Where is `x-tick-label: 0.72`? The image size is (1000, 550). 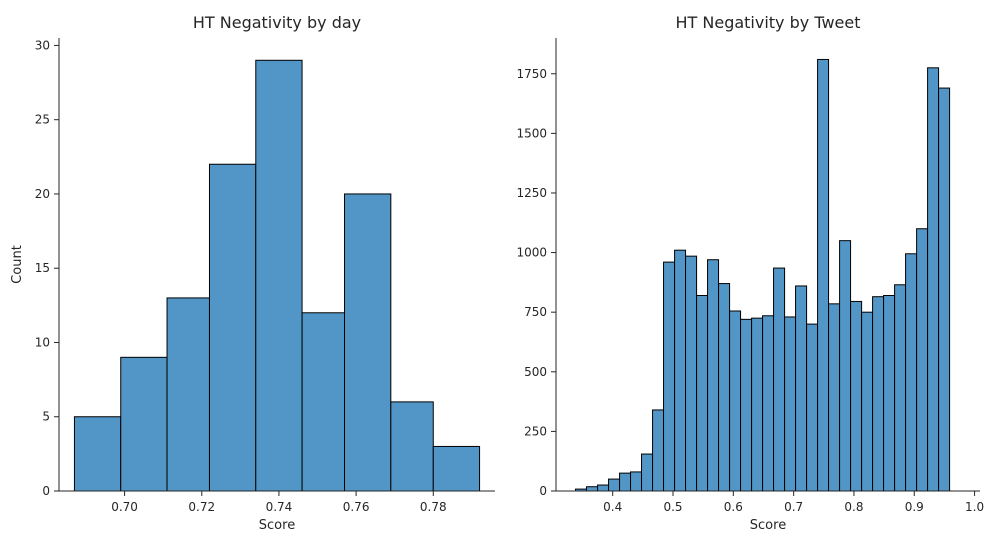 x-tick-label: 0.72 is located at coordinates (201, 507).